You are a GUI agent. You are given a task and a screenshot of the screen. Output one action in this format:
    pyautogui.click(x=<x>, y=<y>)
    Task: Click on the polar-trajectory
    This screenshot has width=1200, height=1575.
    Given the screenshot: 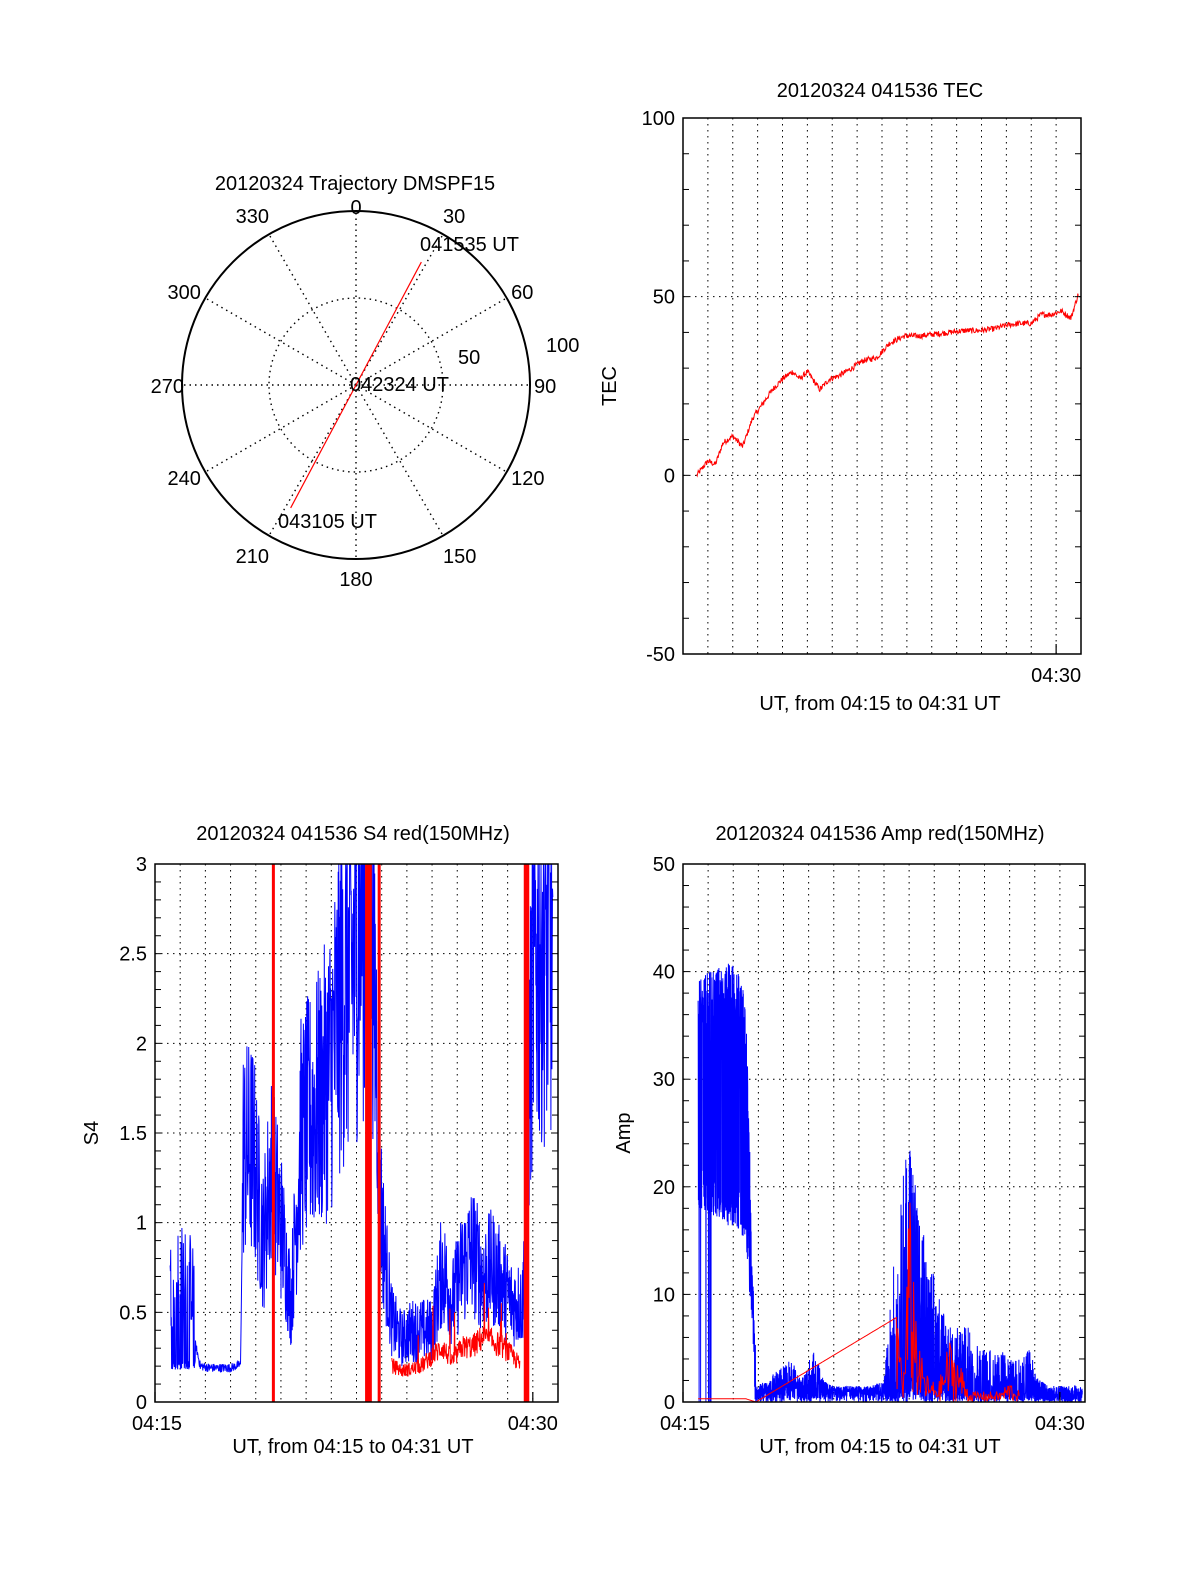 What is the action you would take?
    pyautogui.click(x=356, y=385)
    